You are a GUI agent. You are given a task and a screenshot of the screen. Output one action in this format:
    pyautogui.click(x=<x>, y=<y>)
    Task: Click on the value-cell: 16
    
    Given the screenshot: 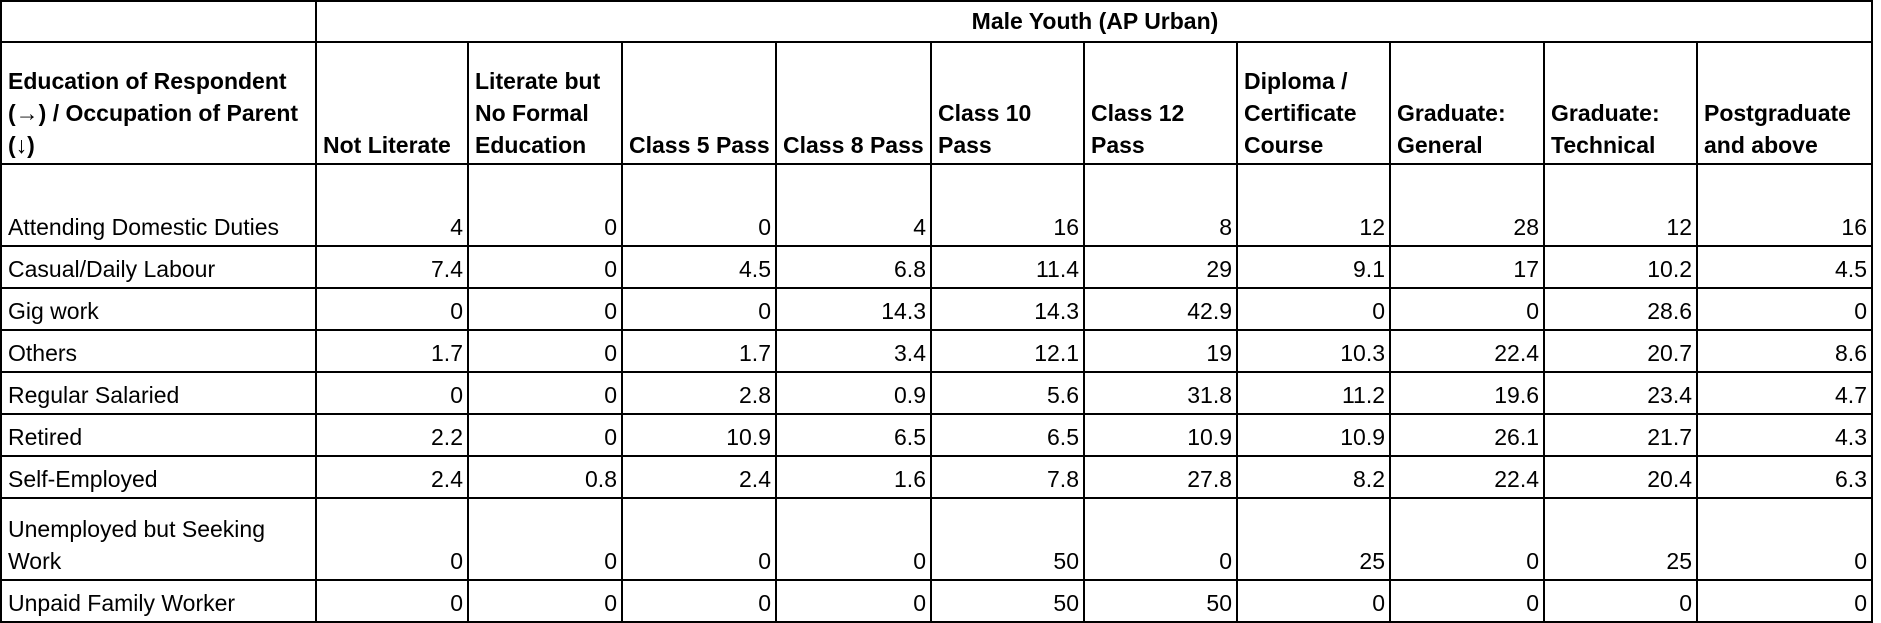 What is the action you would take?
    pyautogui.click(x=1007, y=205)
    